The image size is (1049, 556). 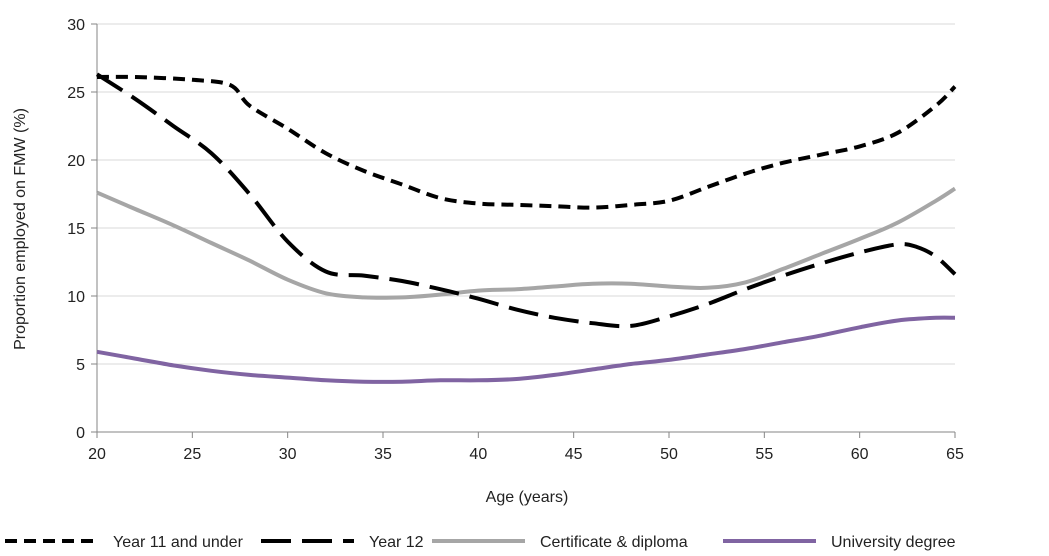 I want to click on legend-label: Year 11 and under, so click(x=178, y=542).